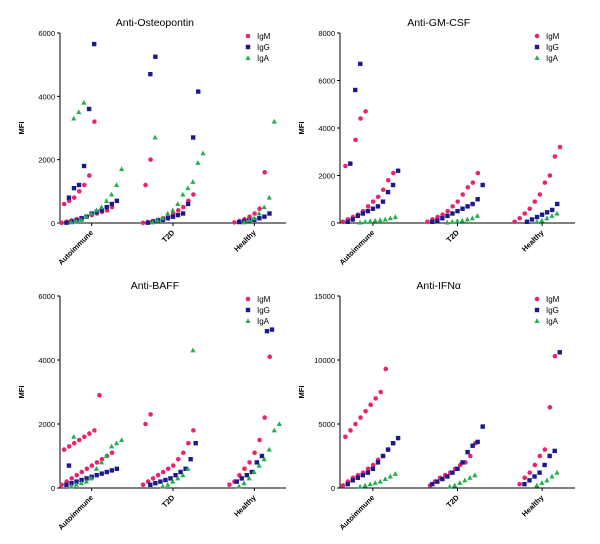 The width and height of the screenshot is (600, 544). I want to click on chart-title: Anti-Osteopontin, so click(155, 23).